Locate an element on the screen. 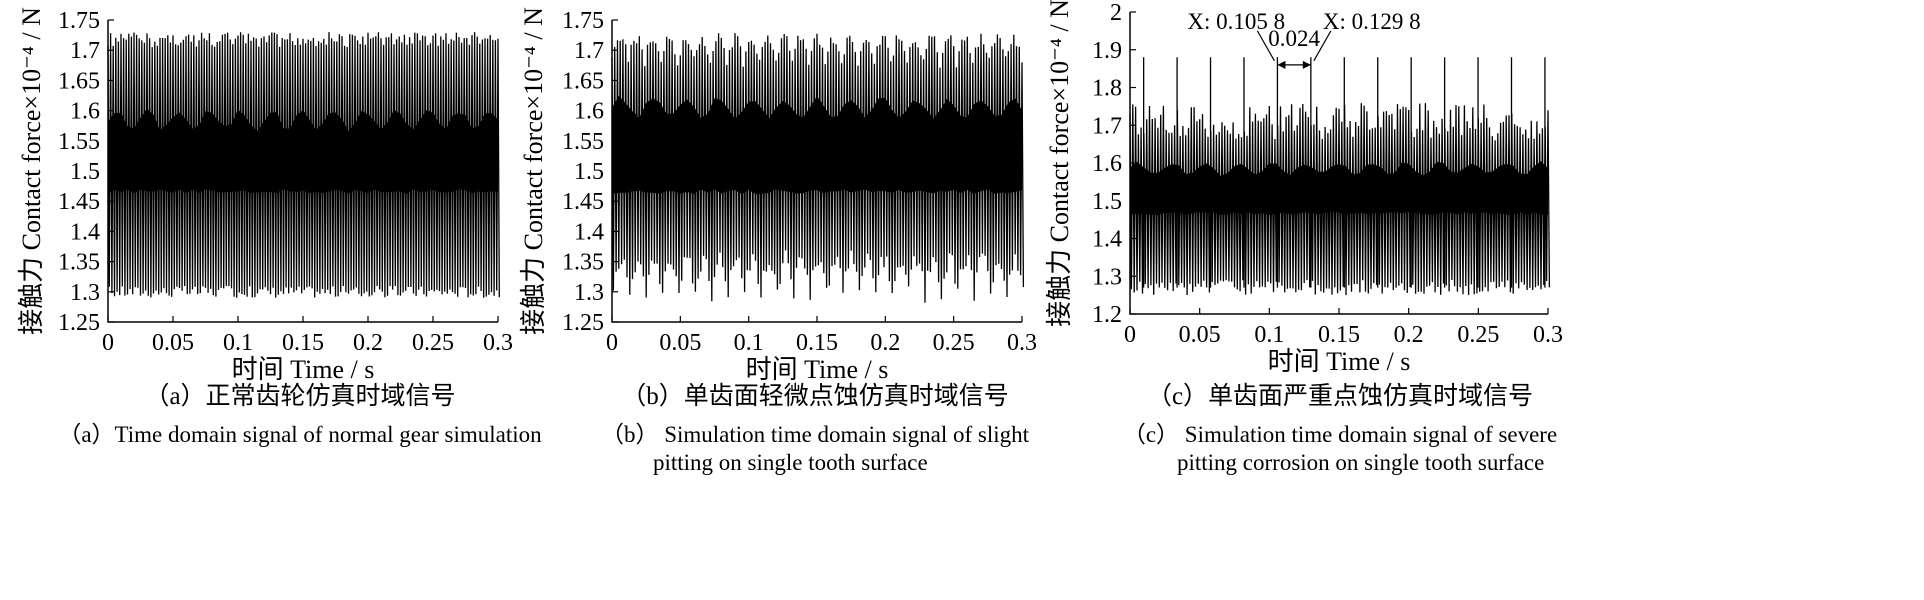 Image resolution: width=1924 pixels, height=600 pixels. signal-core-band-b is located at coordinates (817, 144).